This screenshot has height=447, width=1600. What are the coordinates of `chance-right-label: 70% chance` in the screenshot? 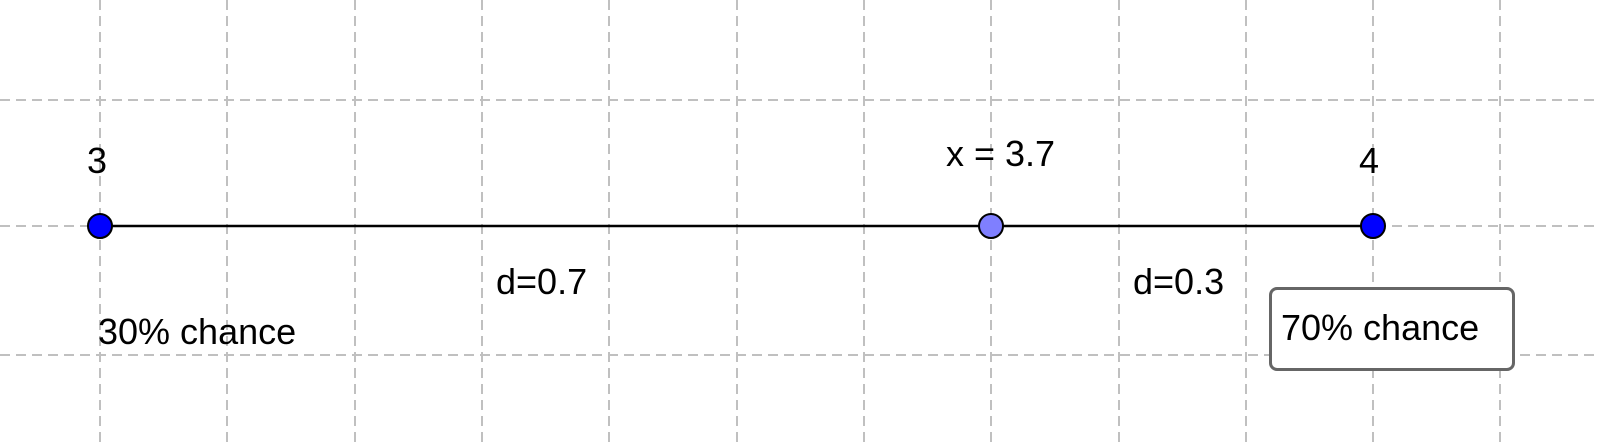 It's located at (1380, 327).